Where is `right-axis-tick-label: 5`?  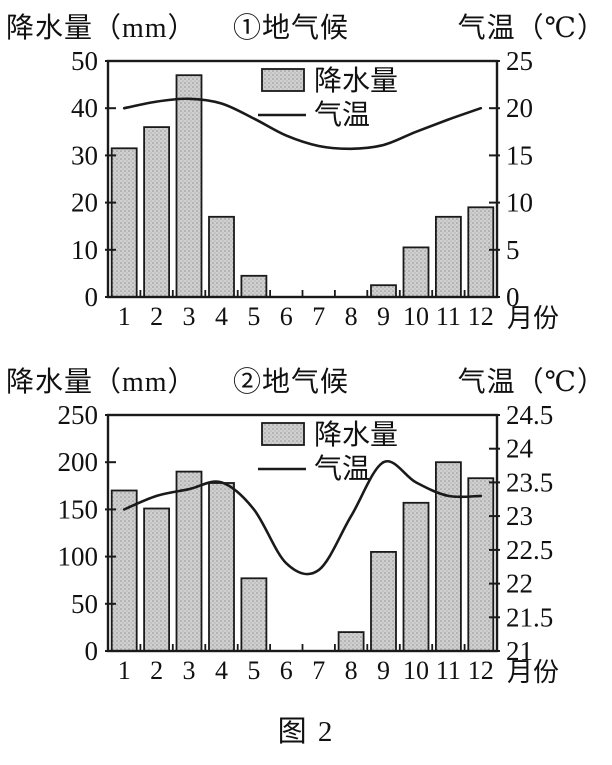
right-axis-tick-label: 5 is located at coordinates (513, 250).